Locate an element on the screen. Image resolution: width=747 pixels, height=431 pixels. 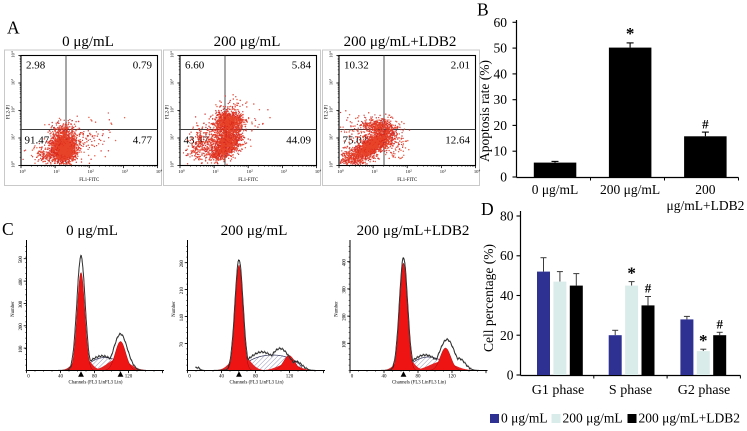
svg-text: 30 is located at coordinates (501, 99).